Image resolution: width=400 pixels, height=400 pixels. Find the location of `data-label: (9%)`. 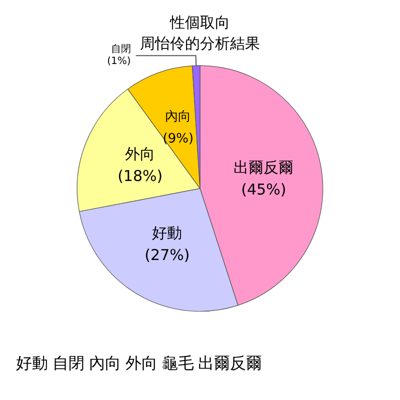

data-label: (9%) is located at coordinates (178, 138).